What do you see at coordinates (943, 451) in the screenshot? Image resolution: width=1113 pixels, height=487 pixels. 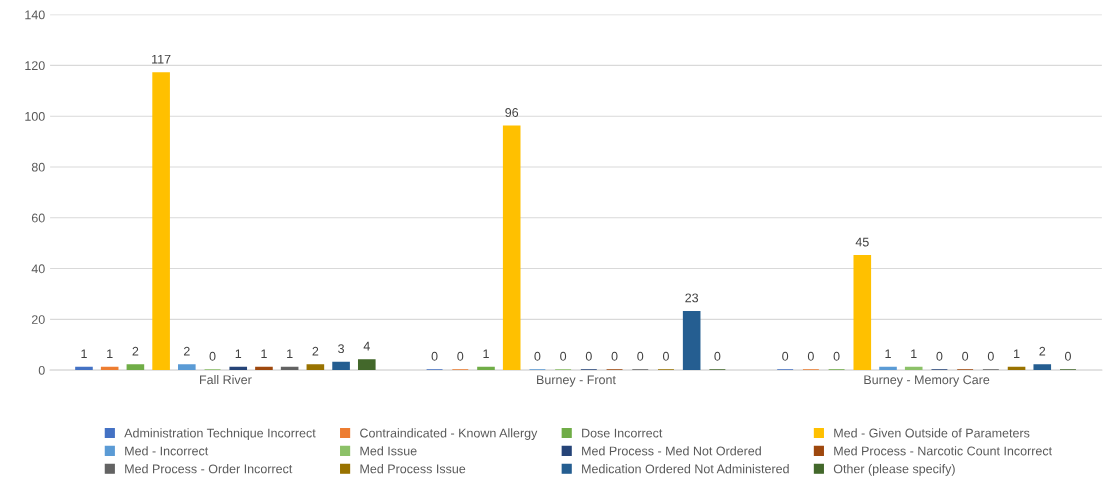 I see `legend-label: Med Process - Narcotic Count Incorrect` at bounding box center [943, 451].